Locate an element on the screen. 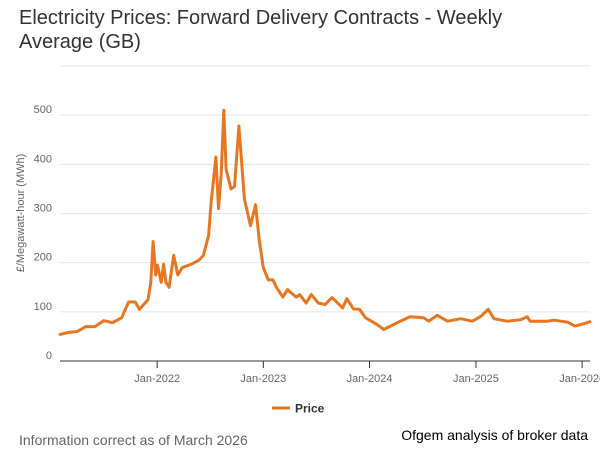 The width and height of the screenshot is (600, 476). y-axis-title: £/Megawatt-hour (MWh) is located at coordinates (21, 213).